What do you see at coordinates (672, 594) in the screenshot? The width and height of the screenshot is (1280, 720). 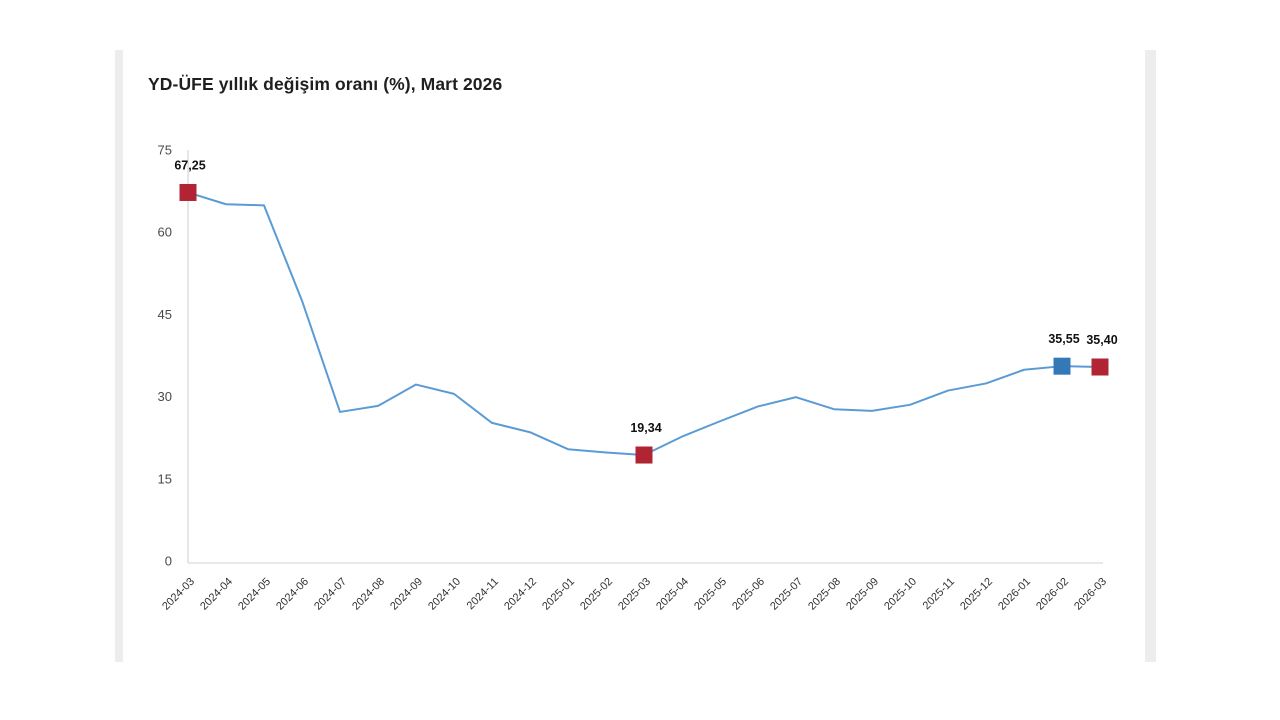 I see `x-tick-label: 2025-04` at bounding box center [672, 594].